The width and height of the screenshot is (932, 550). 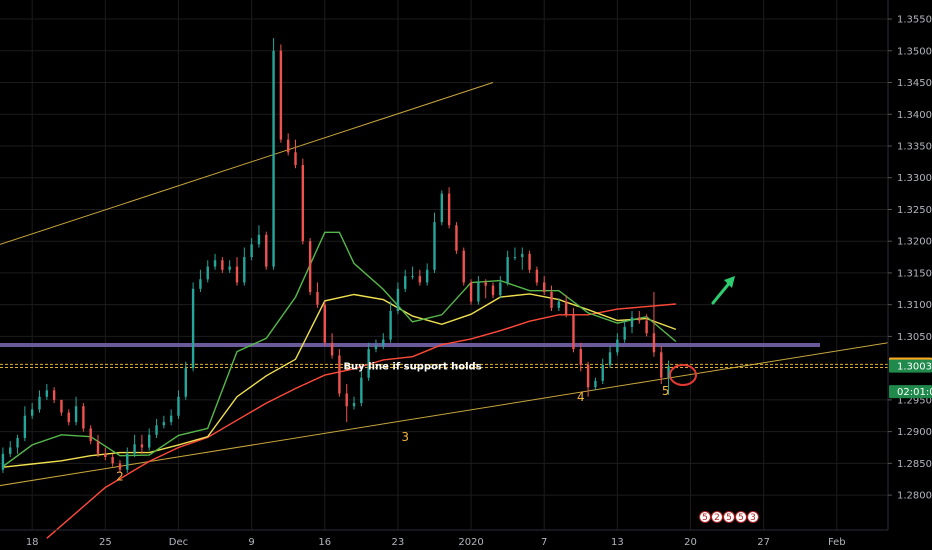 I want to click on time-tick-label: Dec, so click(x=178, y=542).